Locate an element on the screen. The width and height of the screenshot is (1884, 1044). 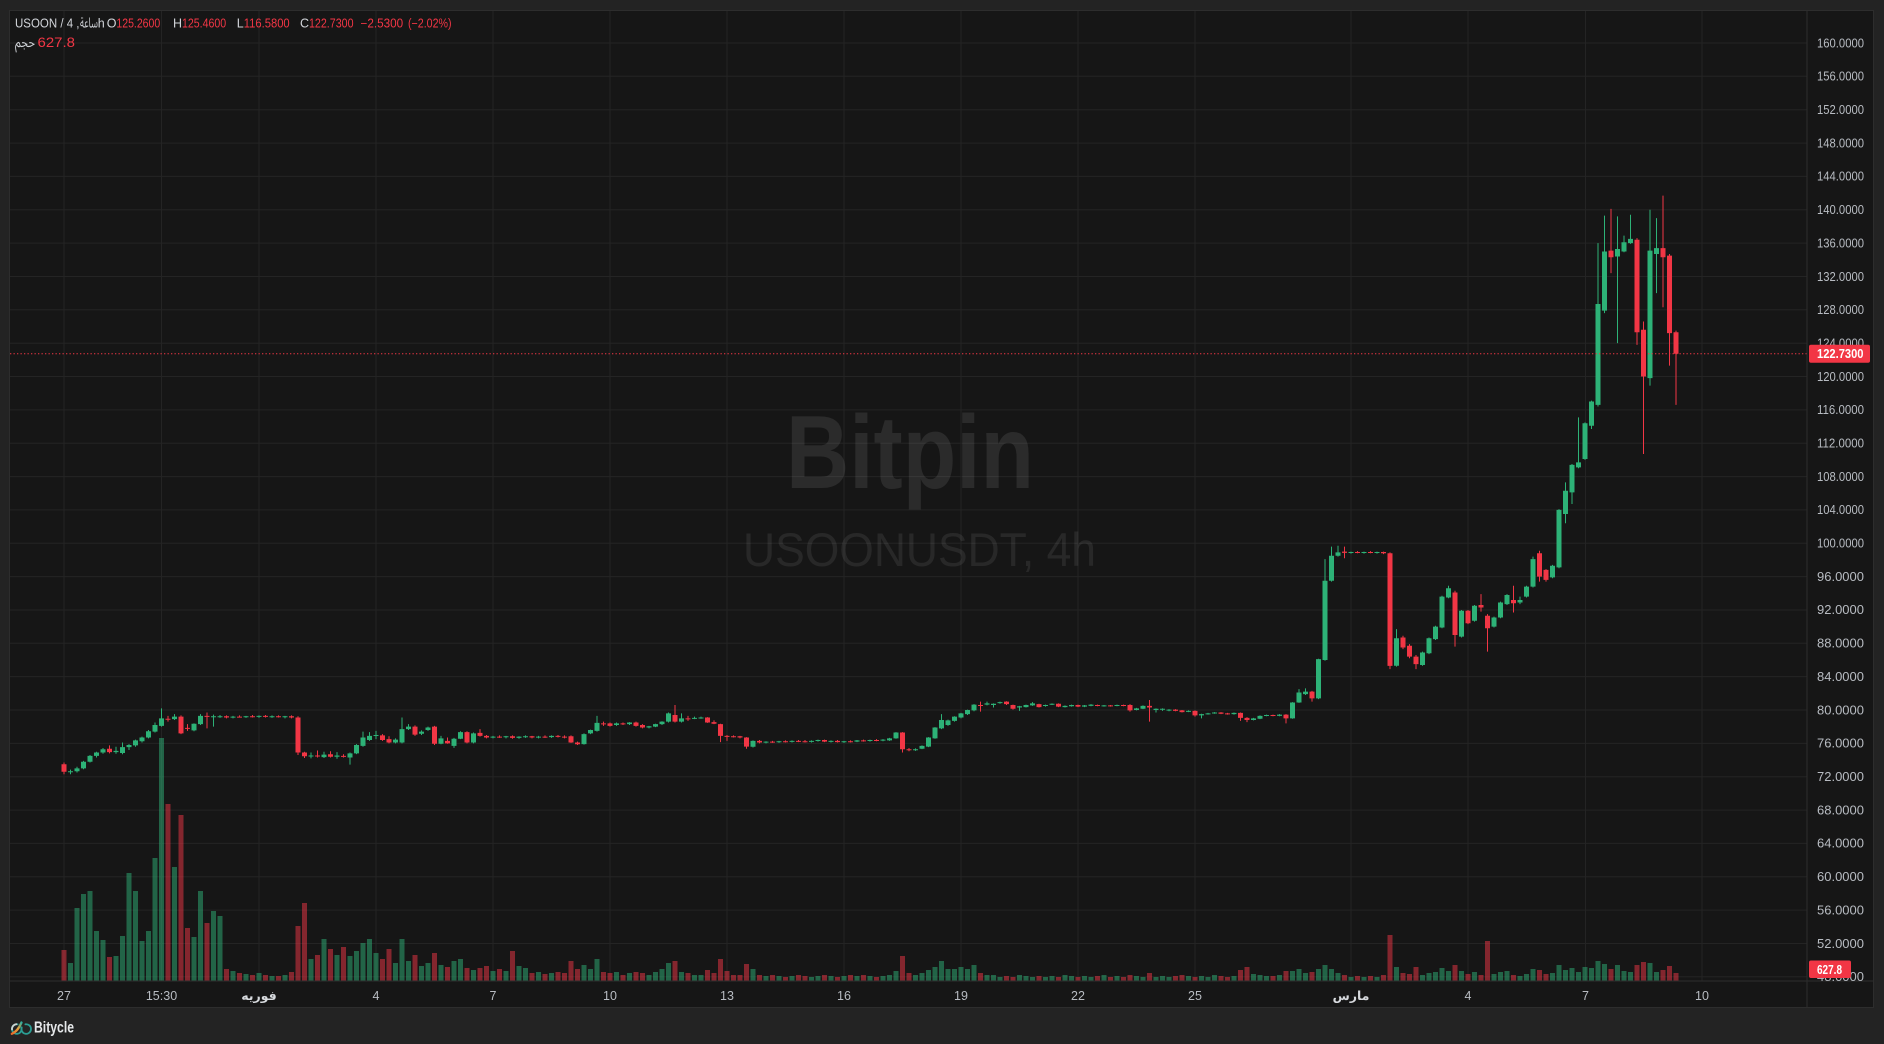
svg-text: 56.0000 is located at coordinates (1840, 910).